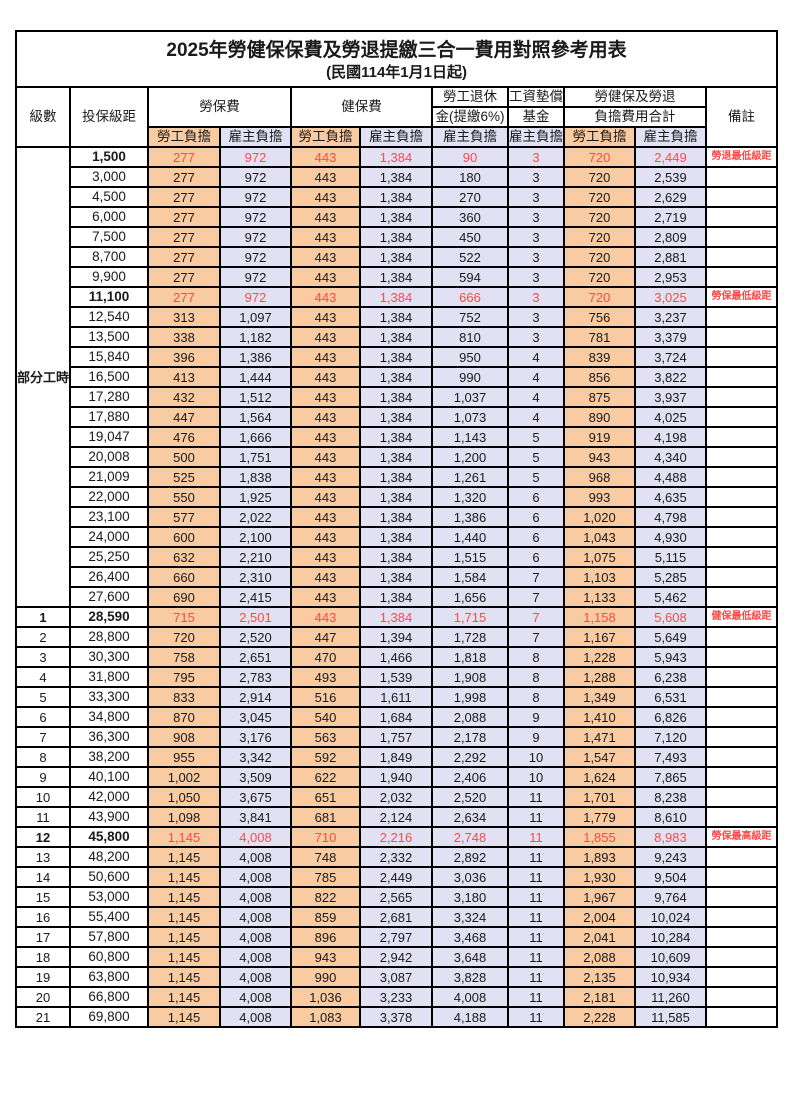 This screenshot has height=1120, width=791. I want to click on level-cell: 2, so click(43, 637).